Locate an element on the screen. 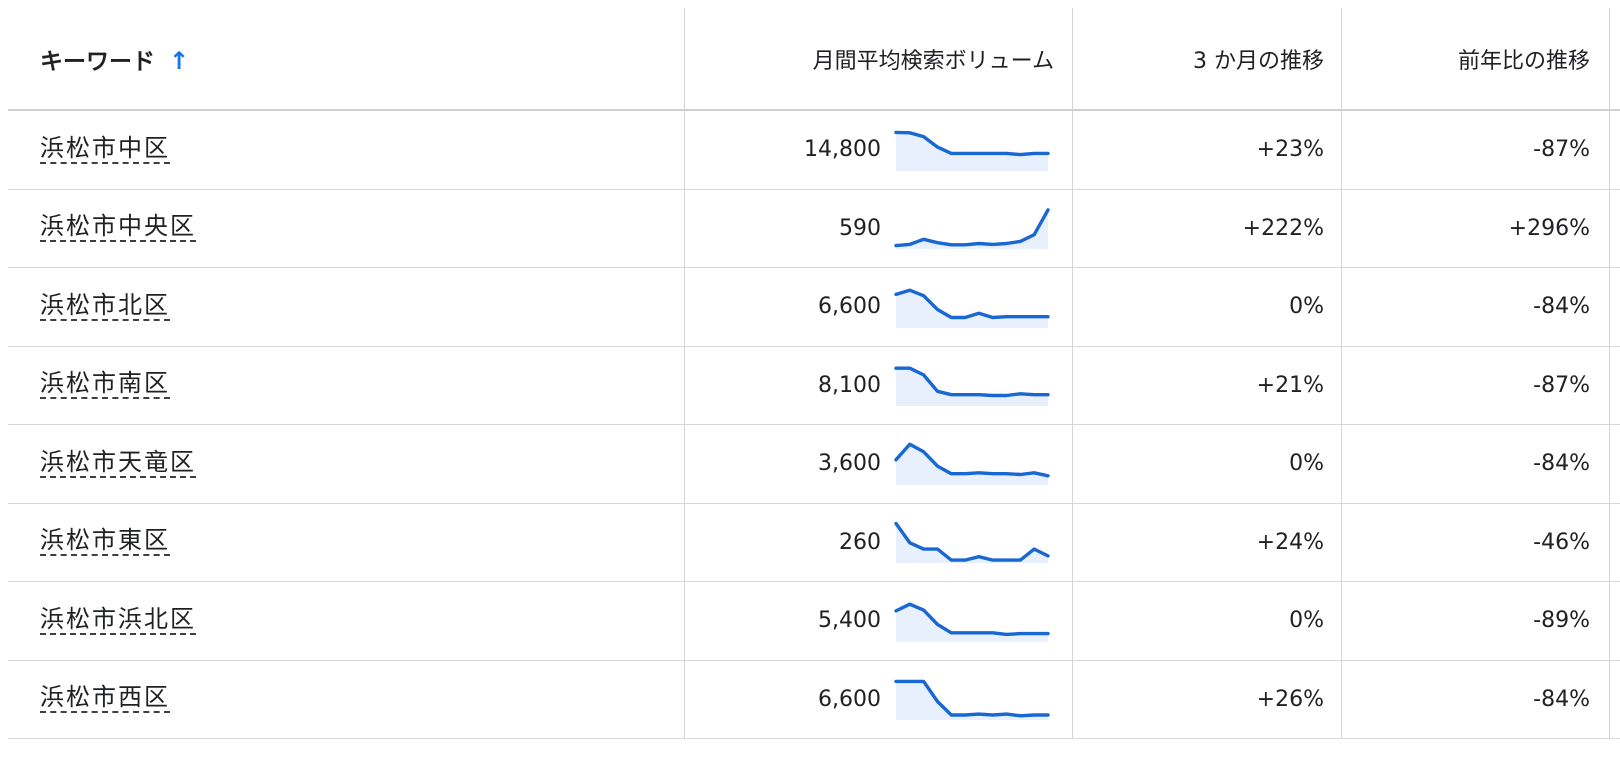 This screenshot has height=765, width=1620. table-row: 浜松市浜北区 5,400 0% -89% is located at coordinates (814, 621).